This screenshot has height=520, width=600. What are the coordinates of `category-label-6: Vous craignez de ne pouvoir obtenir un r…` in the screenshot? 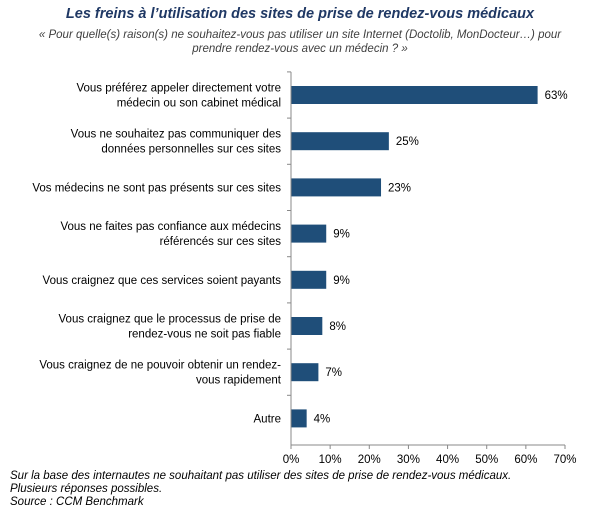 It's located at (160, 373).